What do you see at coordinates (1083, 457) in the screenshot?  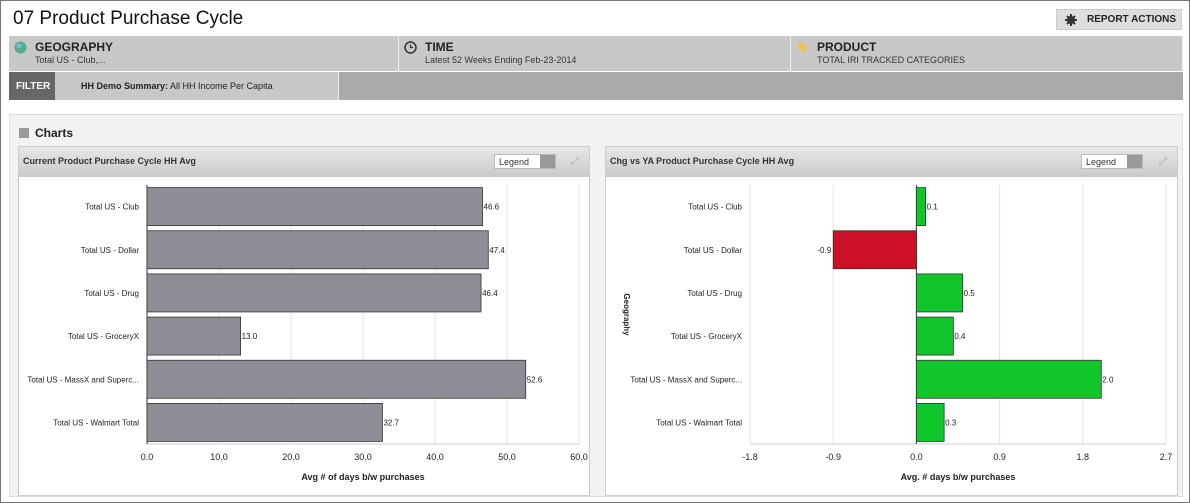 I see `tick-label: 1.8` at bounding box center [1083, 457].